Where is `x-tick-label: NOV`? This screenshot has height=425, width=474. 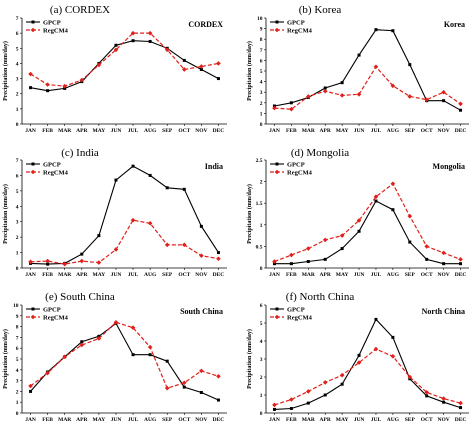 x-tick-label: NOV is located at coordinates (201, 420).